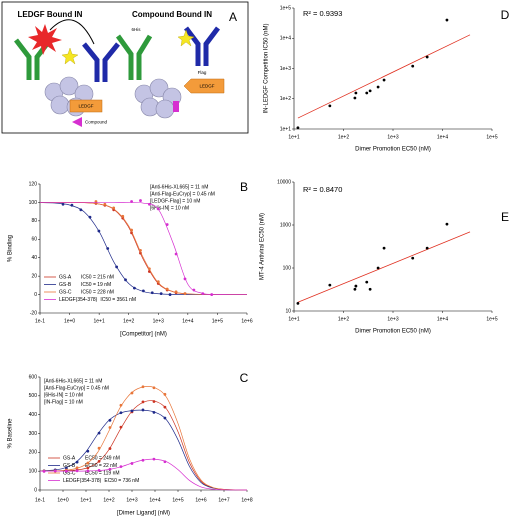 The width and height of the screenshot is (514, 519). What do you see at coordinates (267, 68) in the screenshot?
I see `y-axis-label: IN-LEDGF Competition IC50 (nM)` at bounding box center [267, 68].